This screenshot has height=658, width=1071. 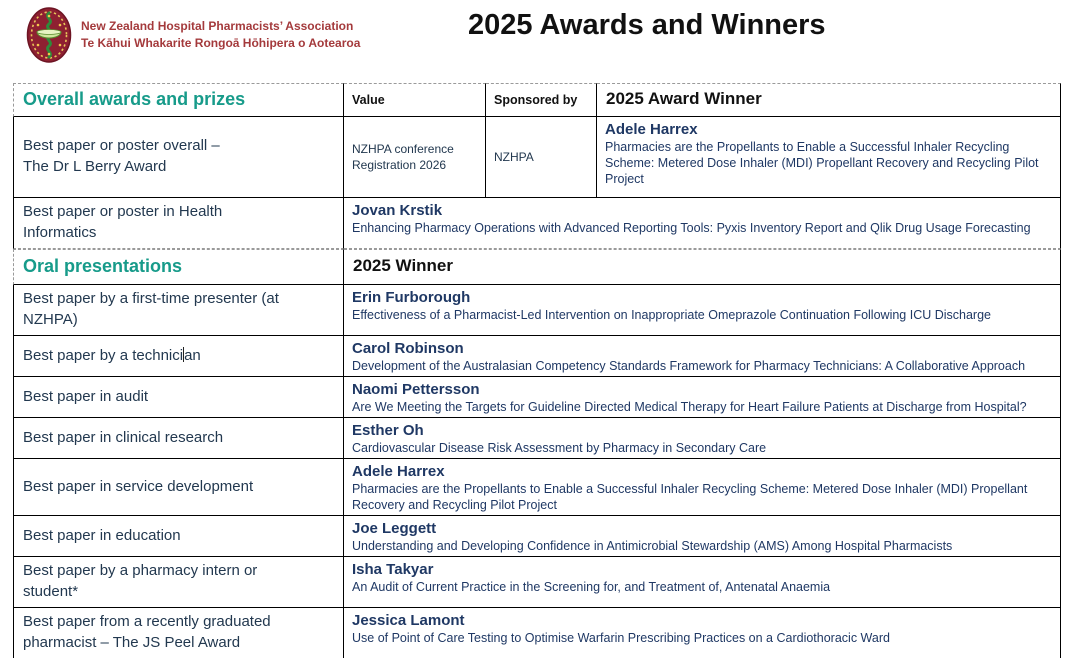 What do you see at coordinates (178, 438) in the screenshot?
I see `award-name-cell: Best paper in clinical research` at bounding box center [178, 438].